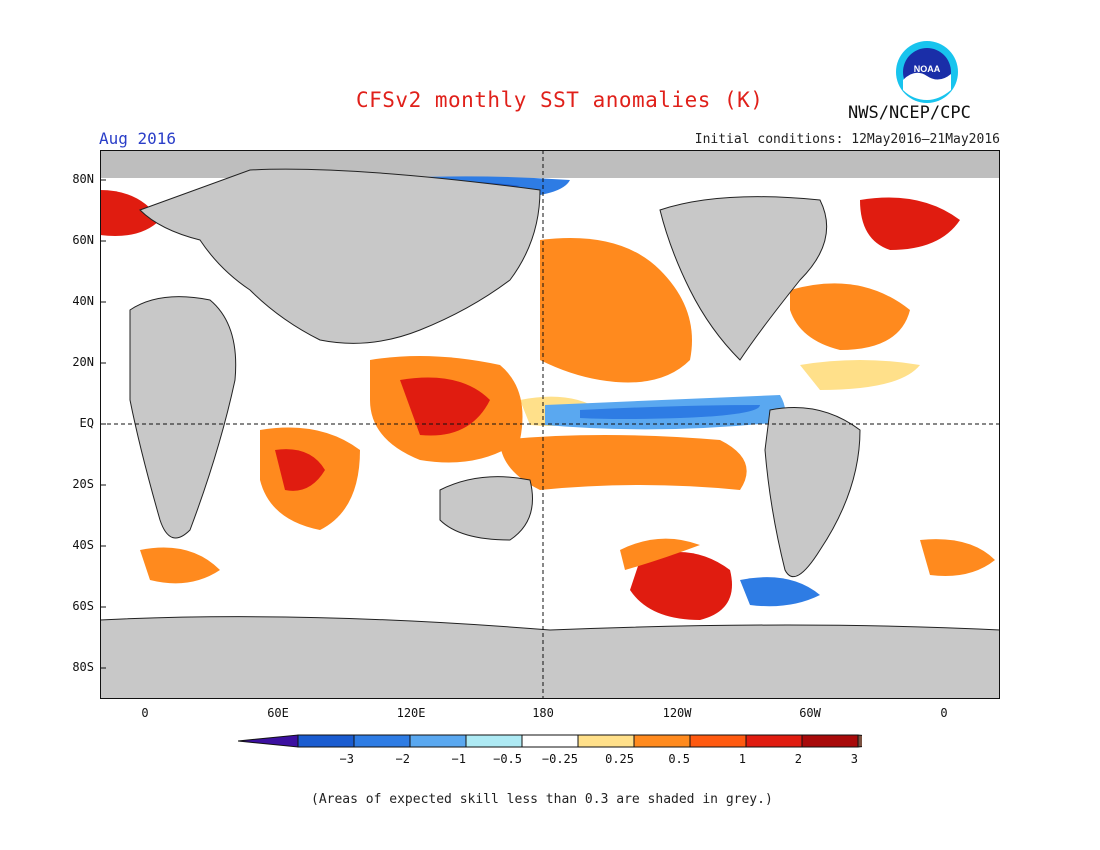 The height and width of the screenshot is (850, 1100). I want to click on initial-conditions: Initial conditions: 12May2016–21May2016, so click(847, 139).